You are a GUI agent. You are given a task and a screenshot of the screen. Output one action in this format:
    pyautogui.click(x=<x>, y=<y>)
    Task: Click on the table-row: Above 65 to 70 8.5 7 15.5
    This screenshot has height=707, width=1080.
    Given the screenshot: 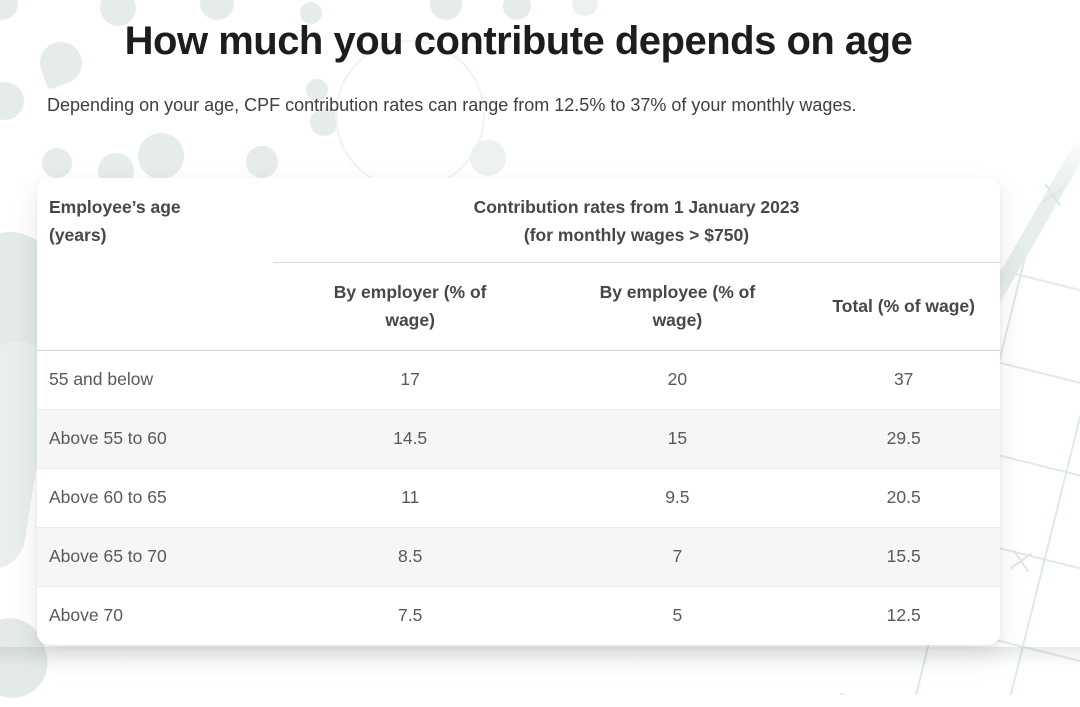 What is the action you would take?
    pyautogui.click(x=518, y=556)
    